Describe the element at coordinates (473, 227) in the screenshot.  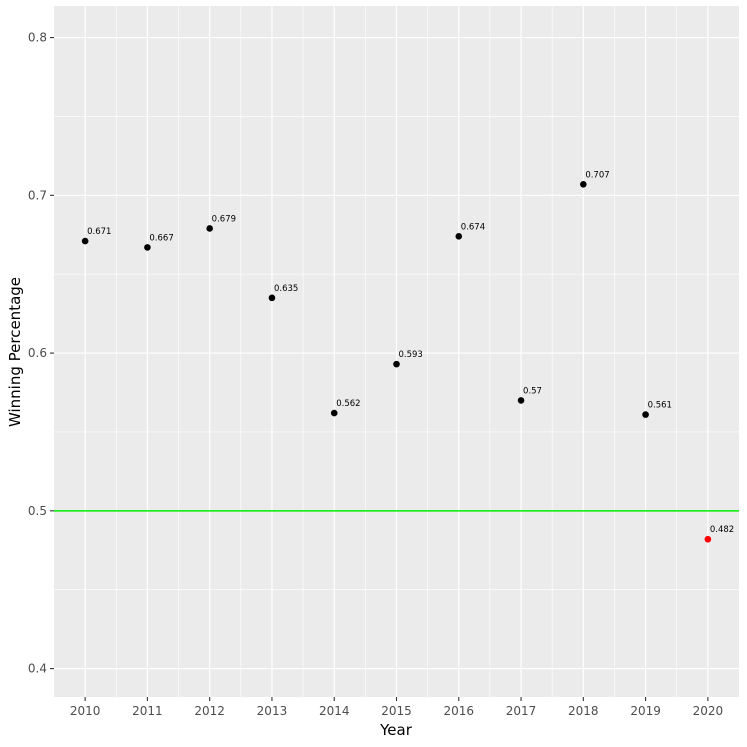
I see `data-label-2016: 0.674` at that location.